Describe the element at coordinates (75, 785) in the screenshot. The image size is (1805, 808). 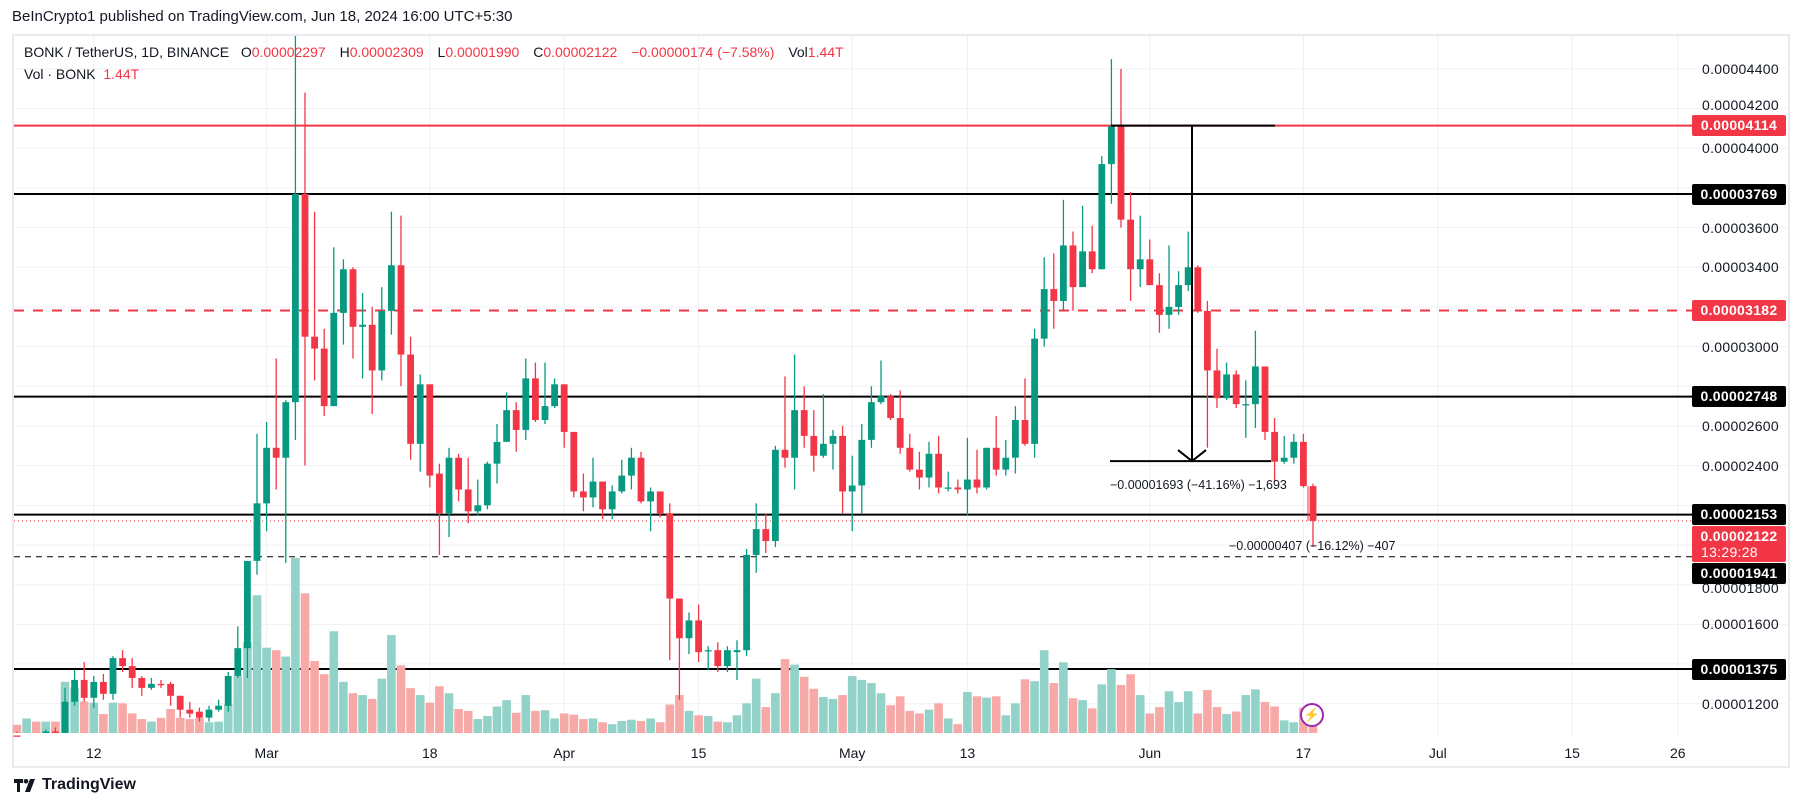
I see `tradingview-logo: TradingView` at that location.